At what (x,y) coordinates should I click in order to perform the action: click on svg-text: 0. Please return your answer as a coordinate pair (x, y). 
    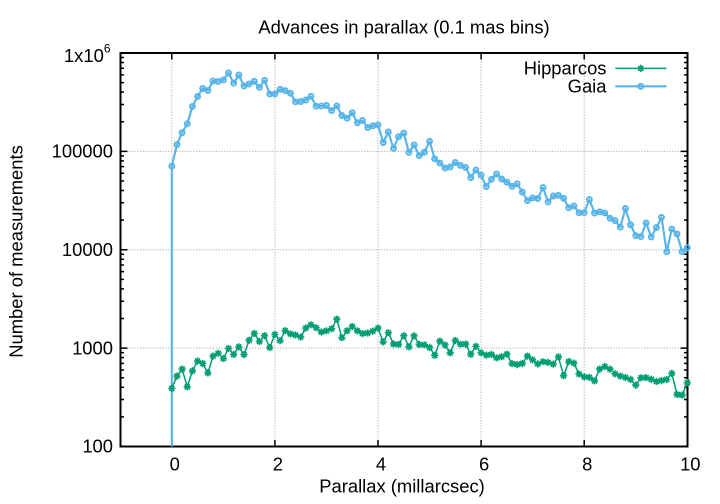
    Looking at the image, I should click on (175, 464).